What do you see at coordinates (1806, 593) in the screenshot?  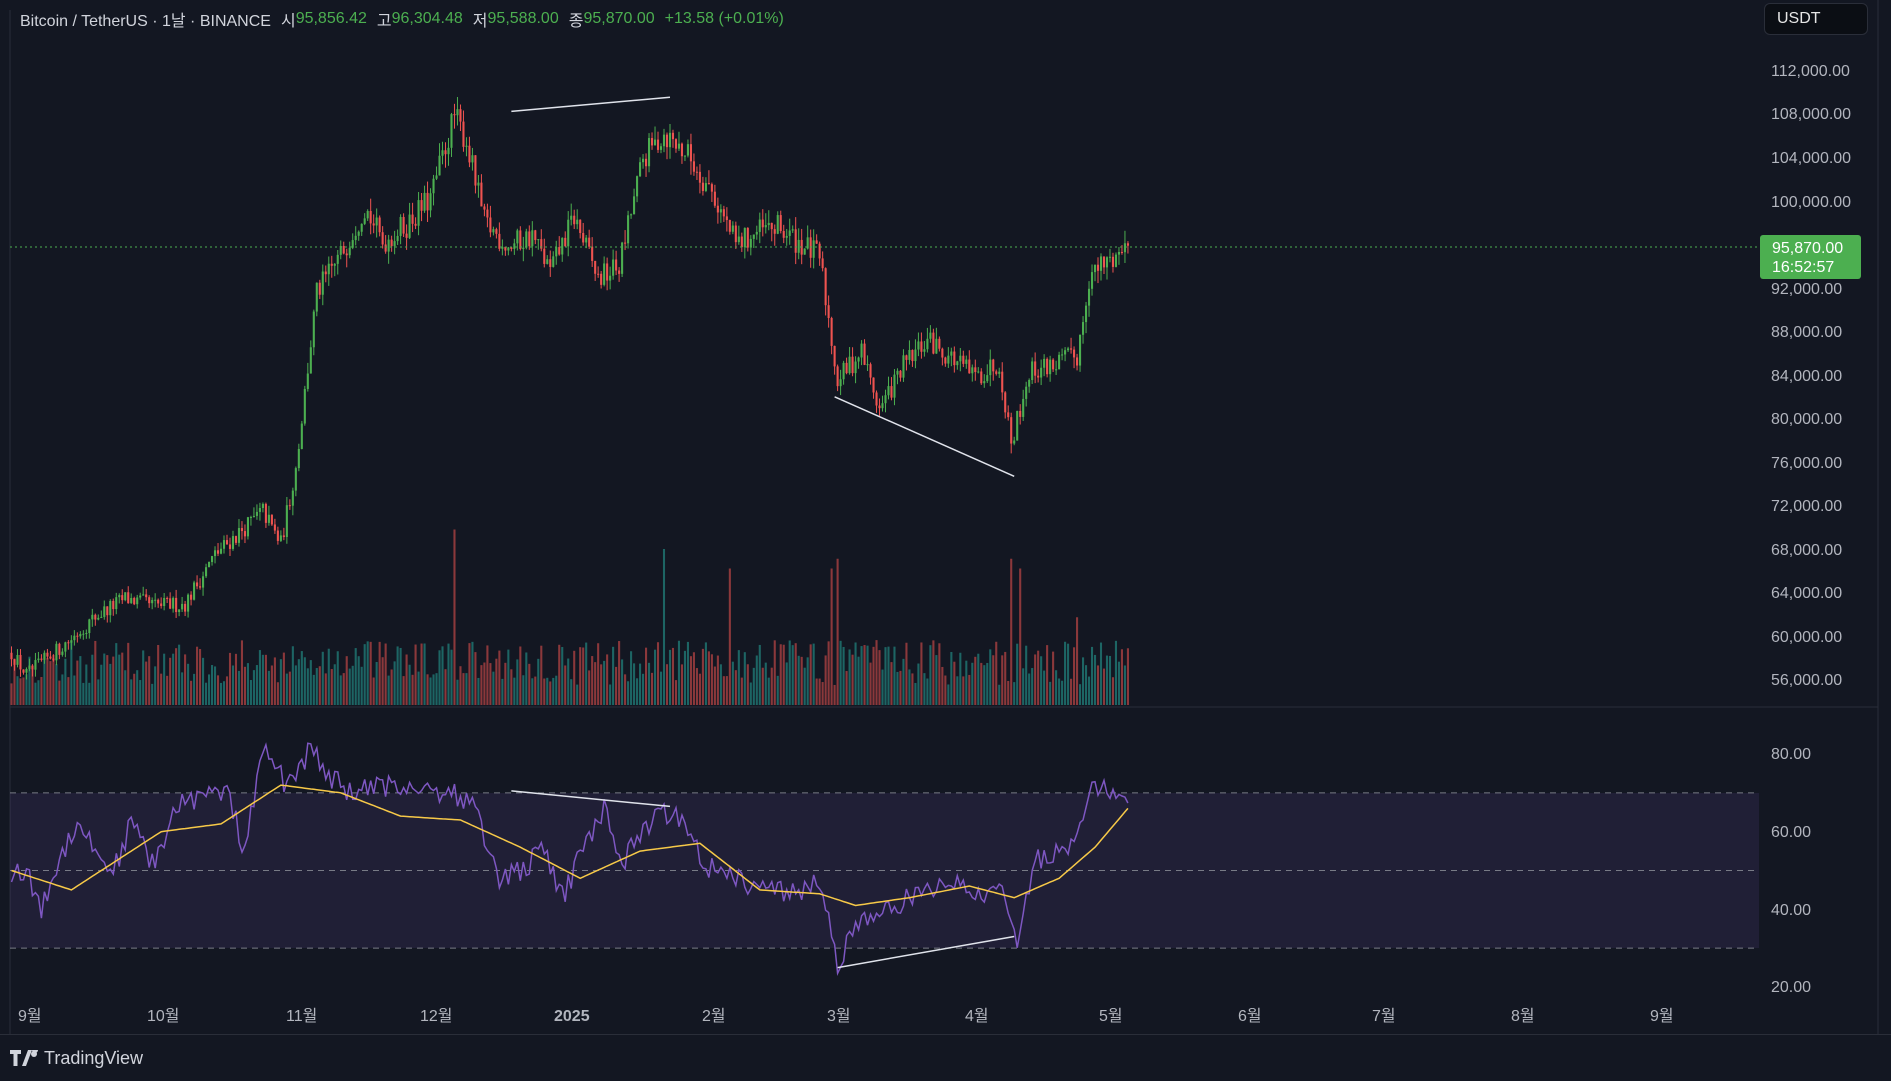 I see `price-tick: 64,000.00` at bounding box center [1806, 593].